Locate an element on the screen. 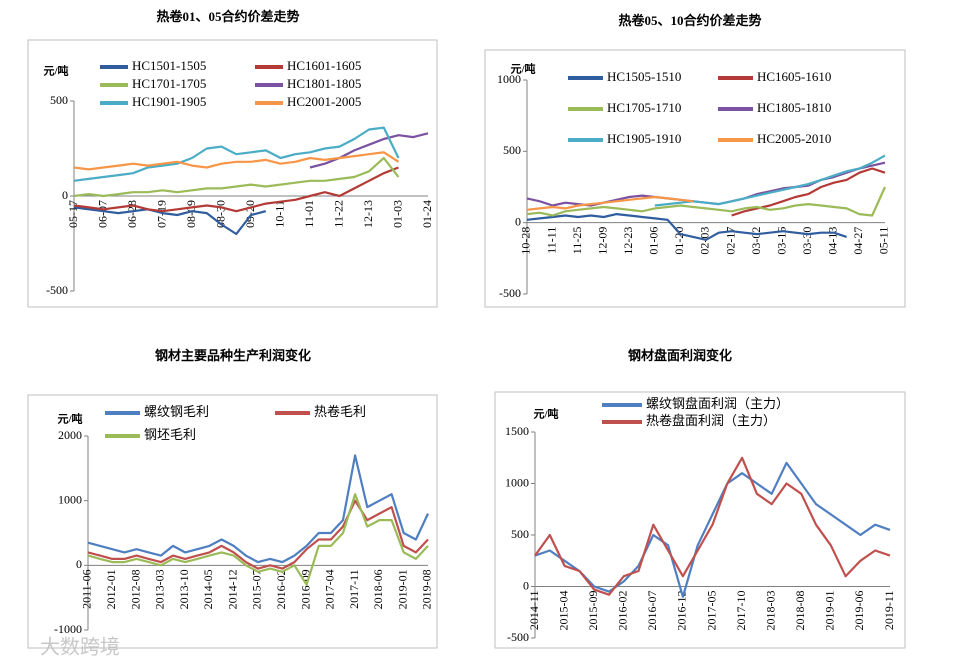 Image resolution: width=965 pixels, height=666 pixels. chart-title: 钢材盘面利润变化 is located at coordinates (680, 355).